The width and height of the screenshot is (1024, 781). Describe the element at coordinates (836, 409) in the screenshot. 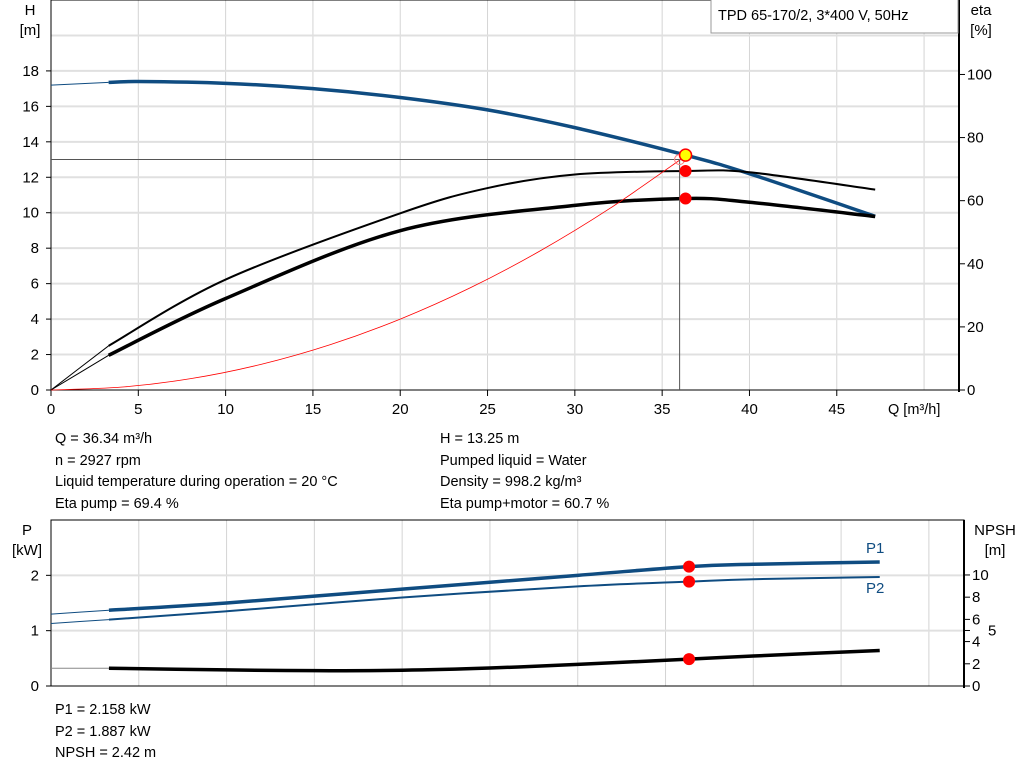

I see `x-tick-label: 45` at that location.